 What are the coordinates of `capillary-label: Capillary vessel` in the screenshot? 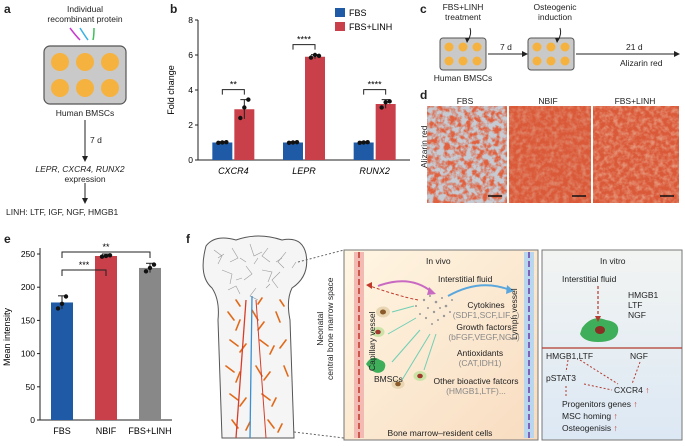 It's located at (372, 341).